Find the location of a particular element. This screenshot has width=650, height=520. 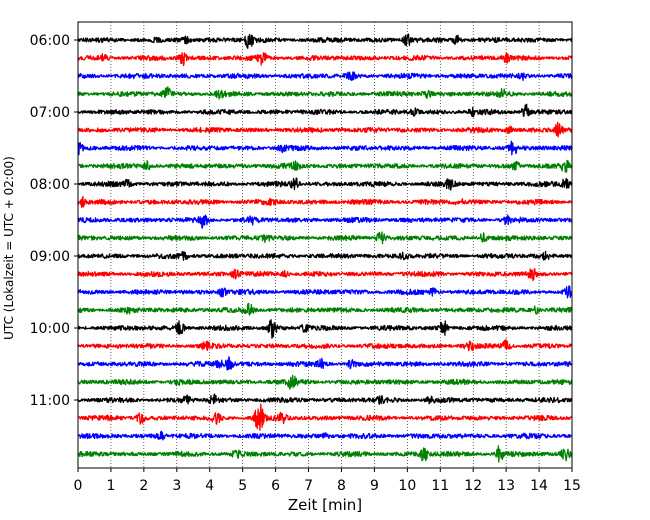

x-axis-label: Zeit [min] is located at coordinates (325, 505).